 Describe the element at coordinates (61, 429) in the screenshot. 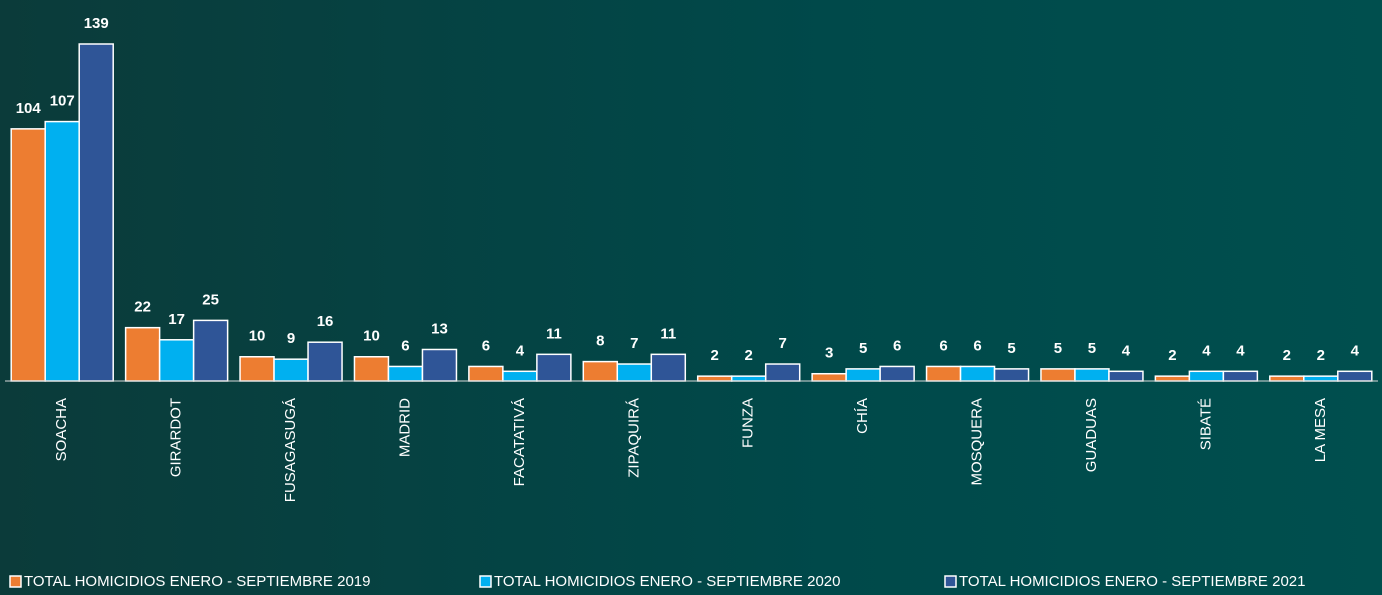

I see `x-tick-label: SOACHA` at that location.